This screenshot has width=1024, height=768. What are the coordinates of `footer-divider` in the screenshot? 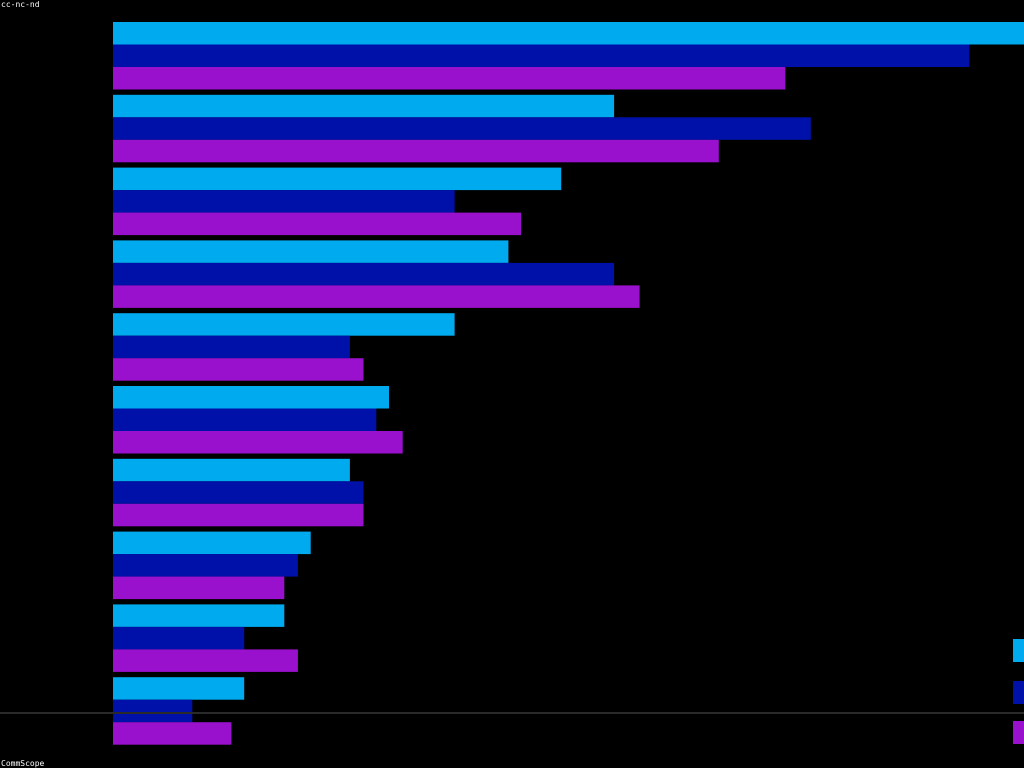 It's located at (512, 713).